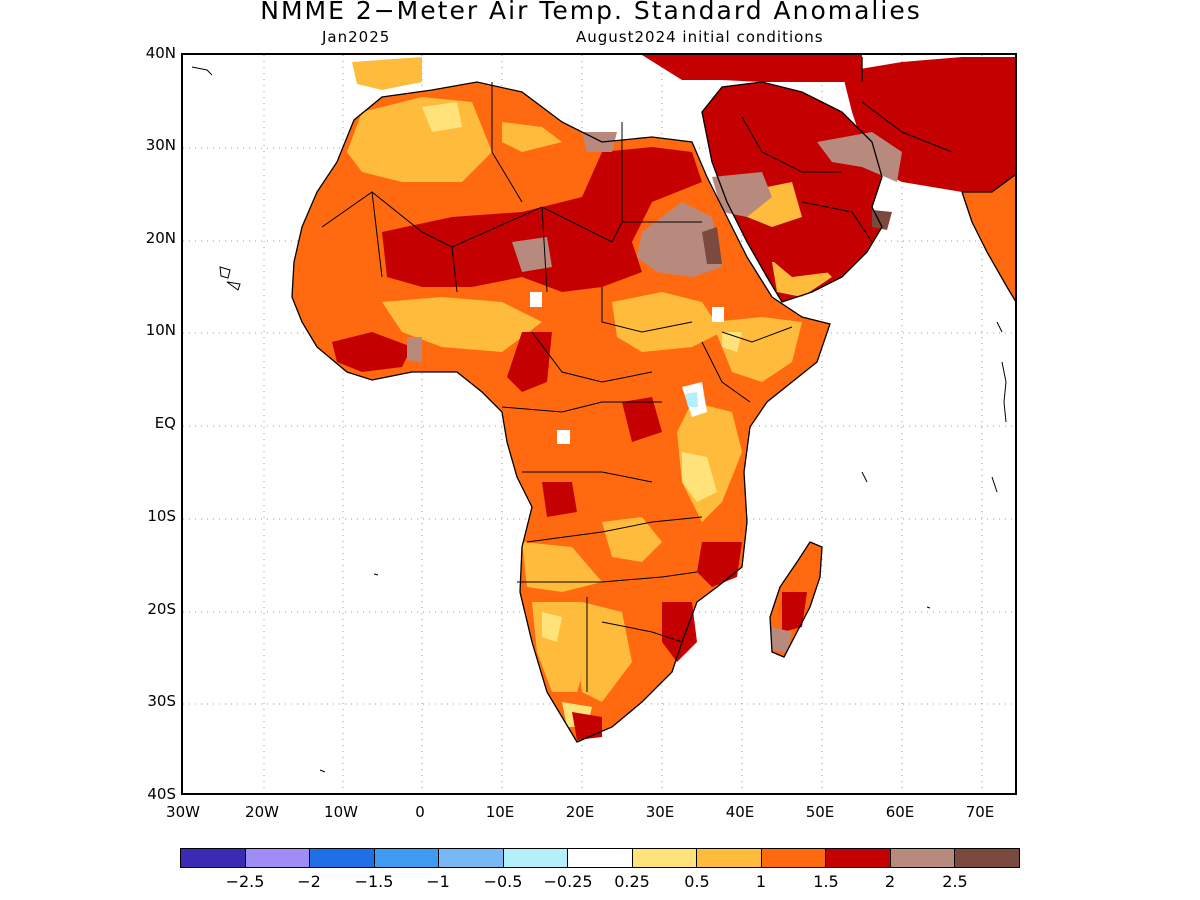 Image resolution: width=1200 pixels, height=900 pixels. I want to click on legend-label: 1, so click(761, 881).